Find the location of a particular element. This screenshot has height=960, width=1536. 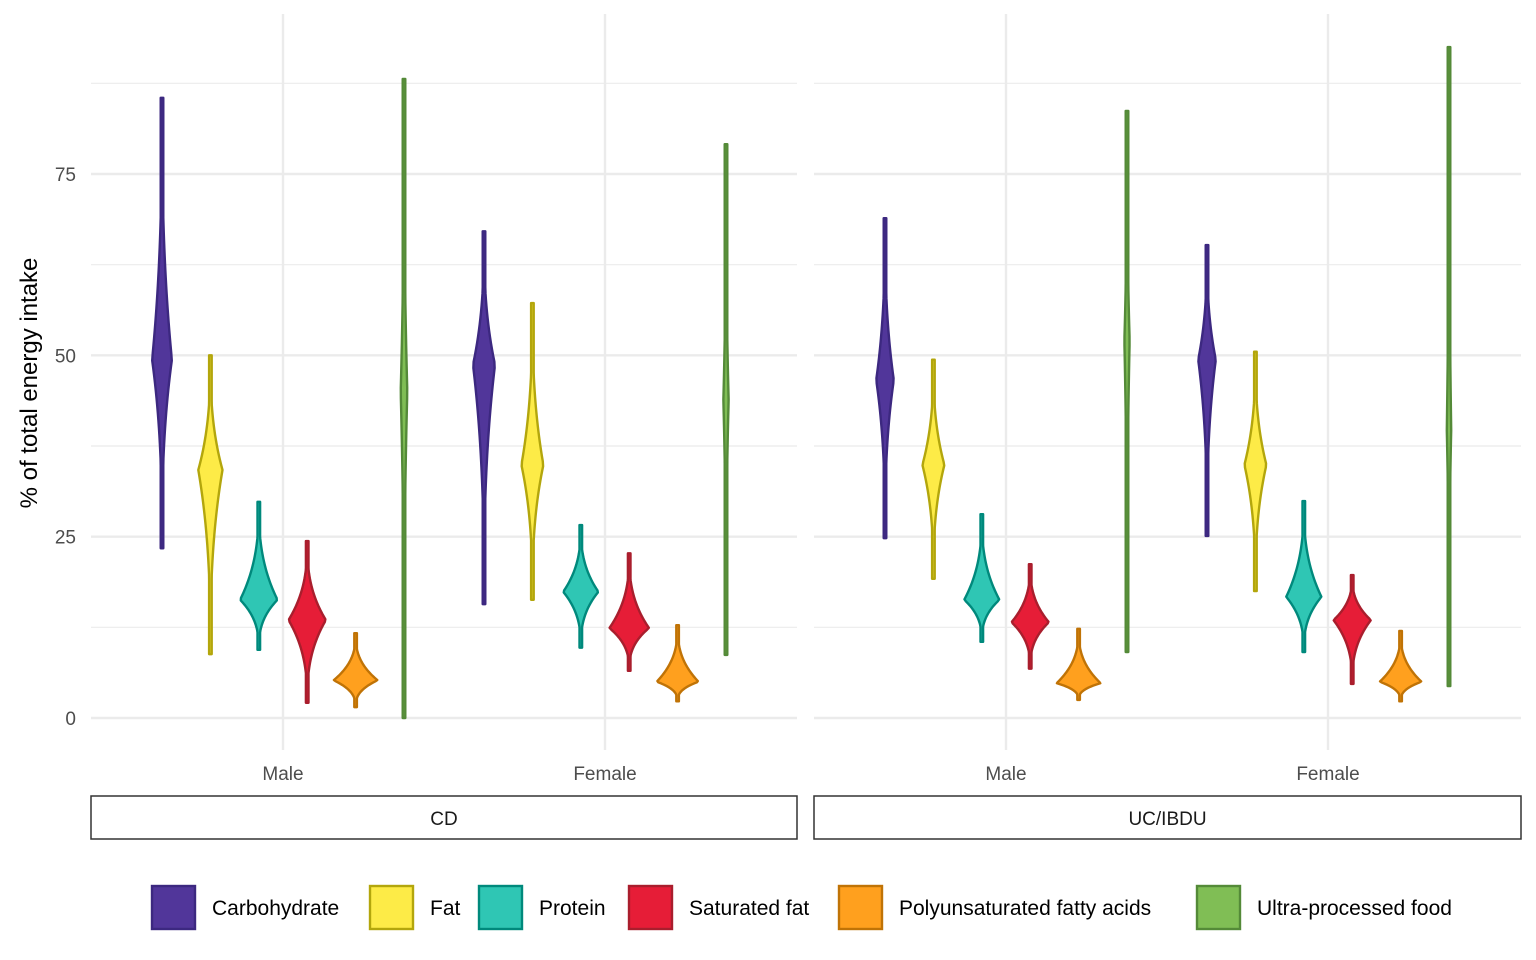

y-tick-label: 0 is located at coordinates (70, 719).